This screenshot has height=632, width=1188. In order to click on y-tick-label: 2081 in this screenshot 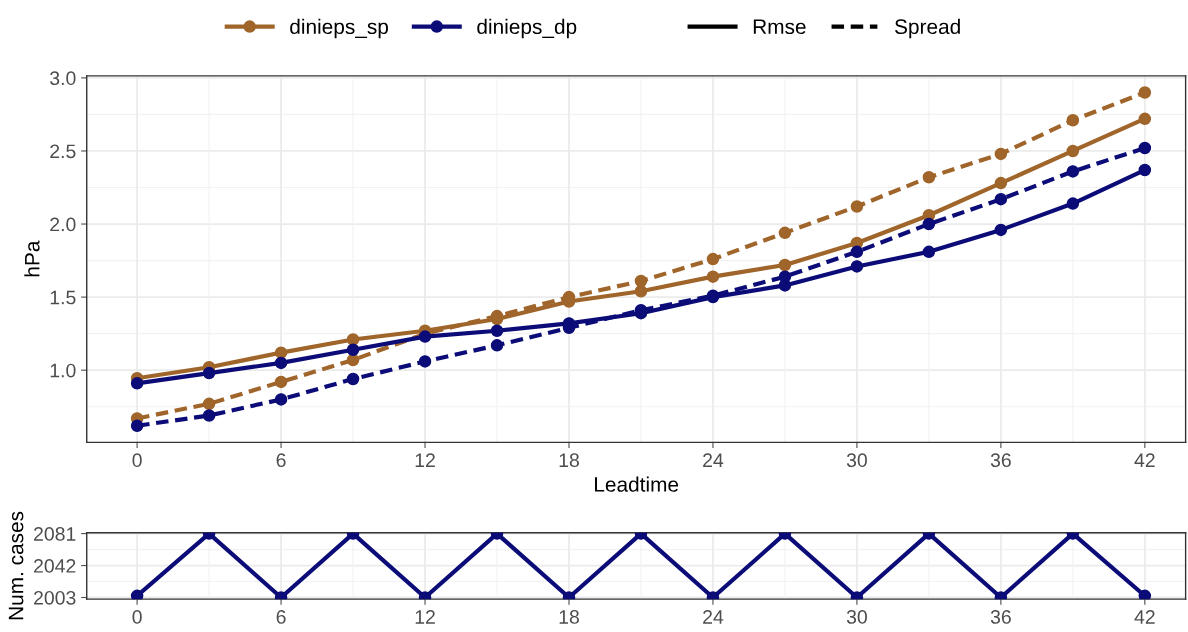, I will do `click(55, 534)`.